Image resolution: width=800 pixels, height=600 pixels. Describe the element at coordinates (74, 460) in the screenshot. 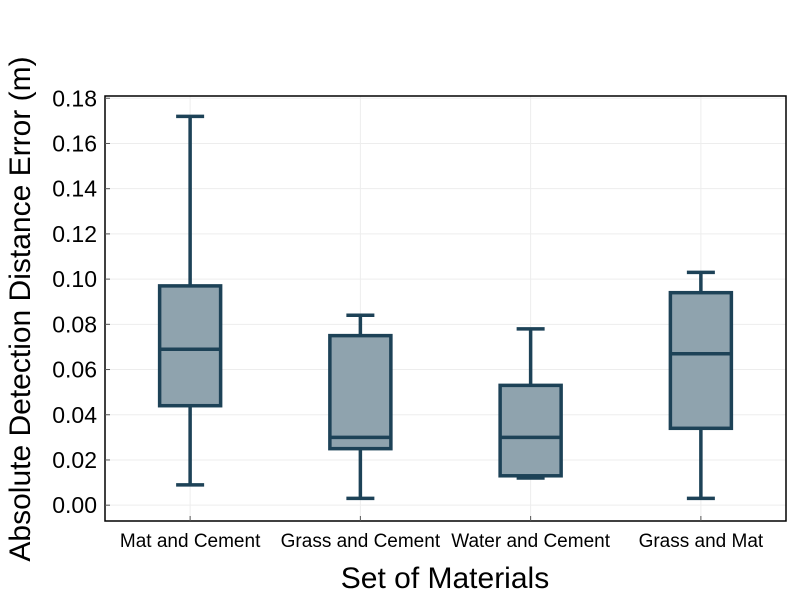

I see `y-tick-label: 0.02` at that location.